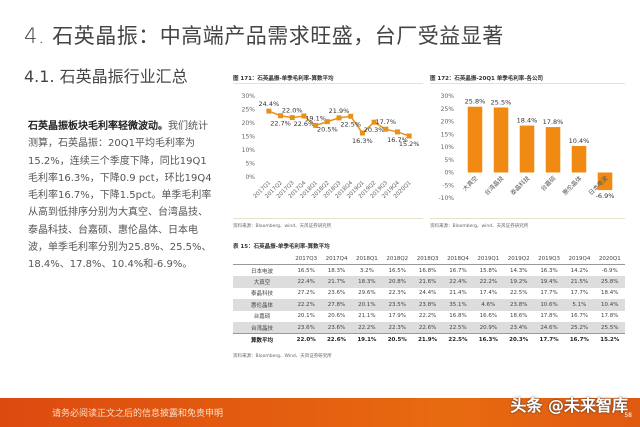 The height and width of the screenshot is (427, 640). I want to click on table-cell: 19.2%, so click(518, 282).